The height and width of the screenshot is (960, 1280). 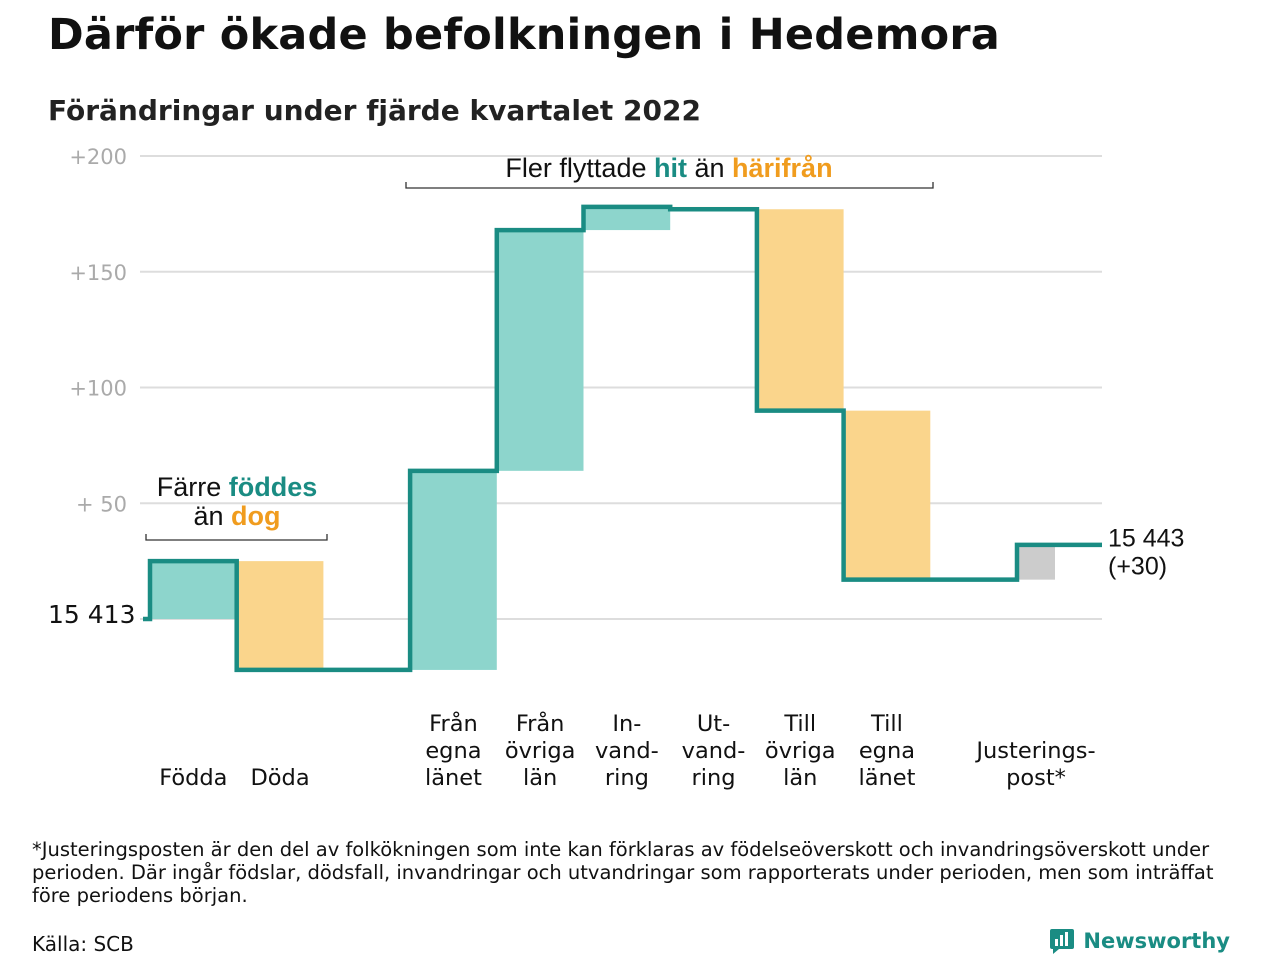 I want to click on category-label: Döda, so click(x=279, y=778).